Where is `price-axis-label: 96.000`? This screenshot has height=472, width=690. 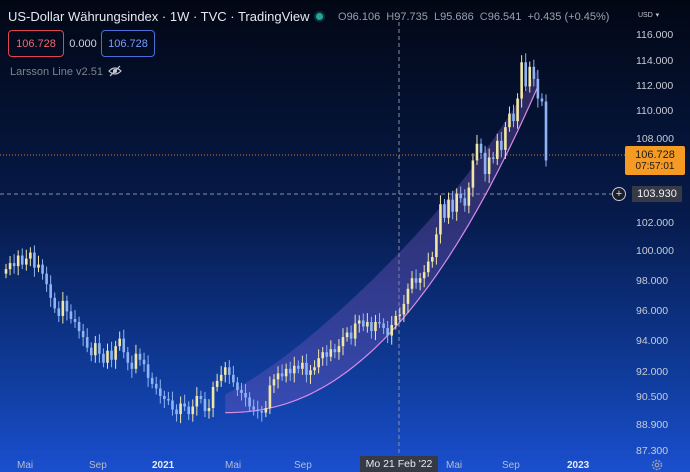 price-axis-label: 96.000 is located at coordinates (652, 311).